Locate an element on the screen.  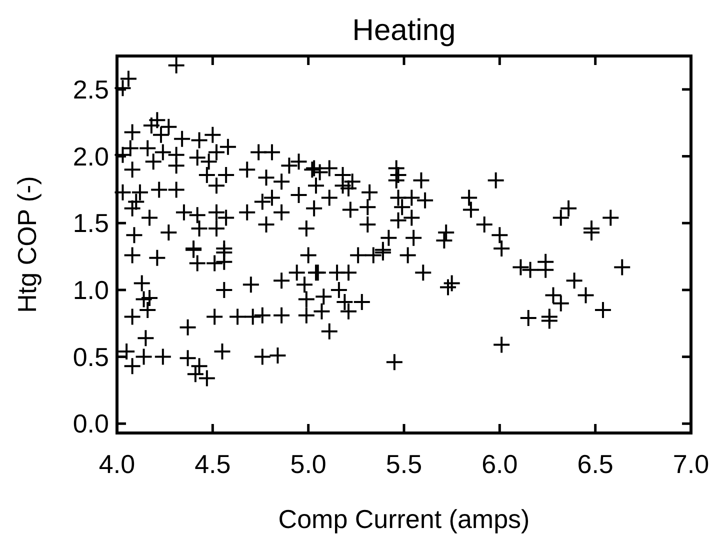
x-tick-label: 5.0 is located at coordinates (308, 464).